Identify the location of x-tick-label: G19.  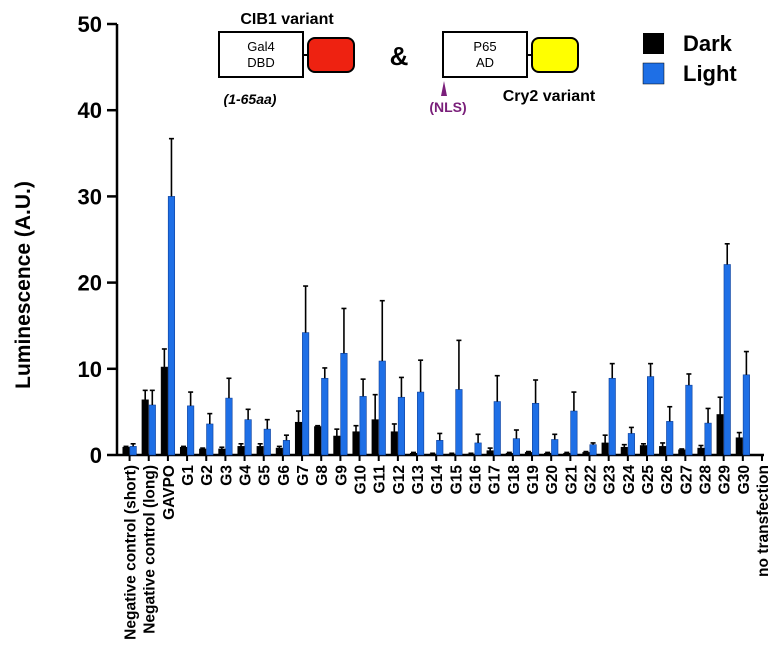
(533, 480).